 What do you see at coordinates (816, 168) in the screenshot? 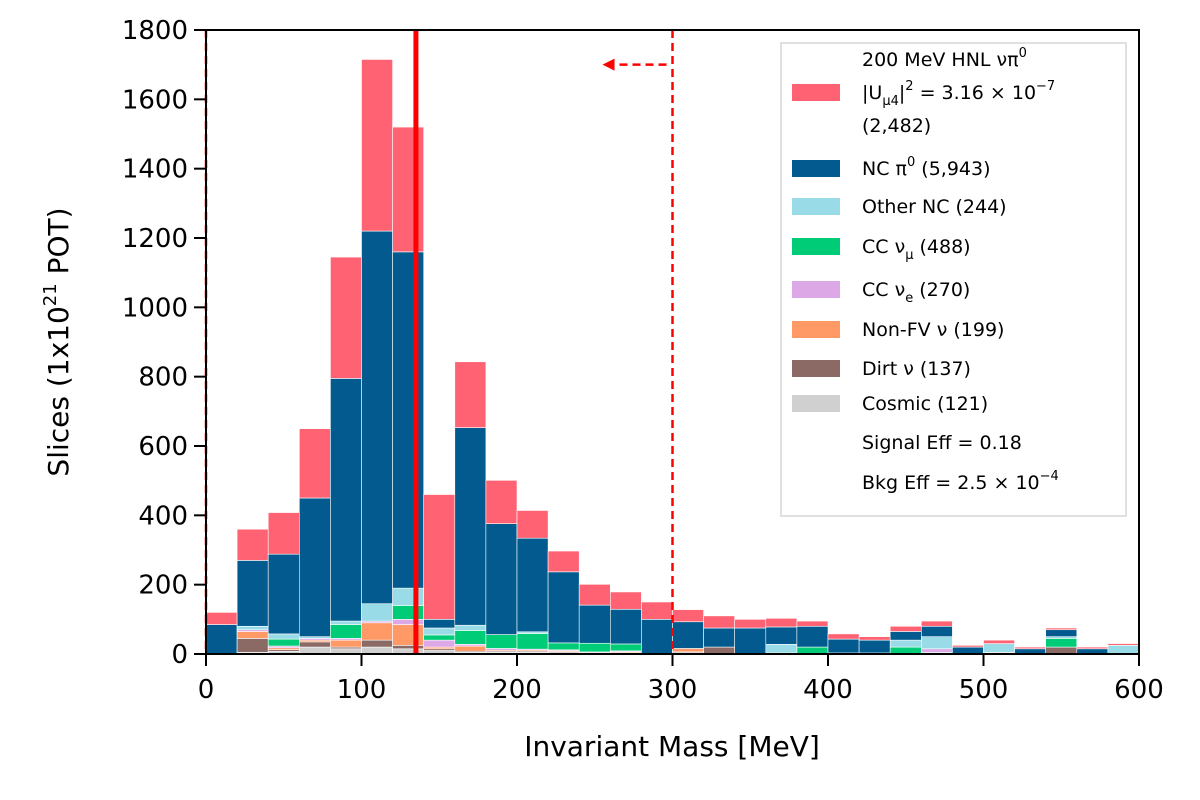
I see `legend-swatch-ncpi0` at bounding box center [816, 168].